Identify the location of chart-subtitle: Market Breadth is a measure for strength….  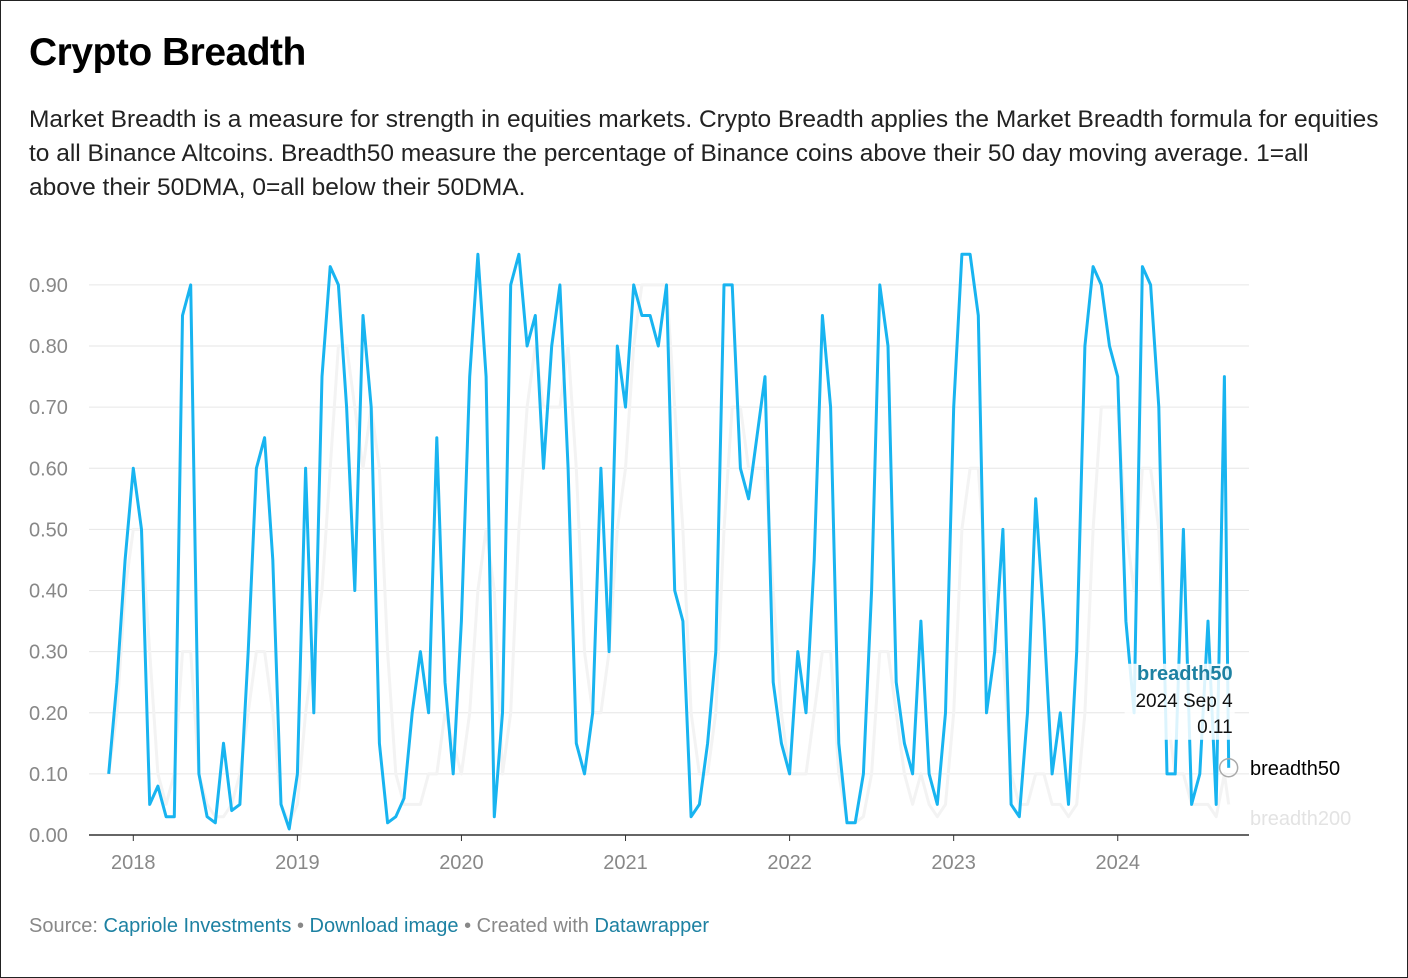
(704, 153).